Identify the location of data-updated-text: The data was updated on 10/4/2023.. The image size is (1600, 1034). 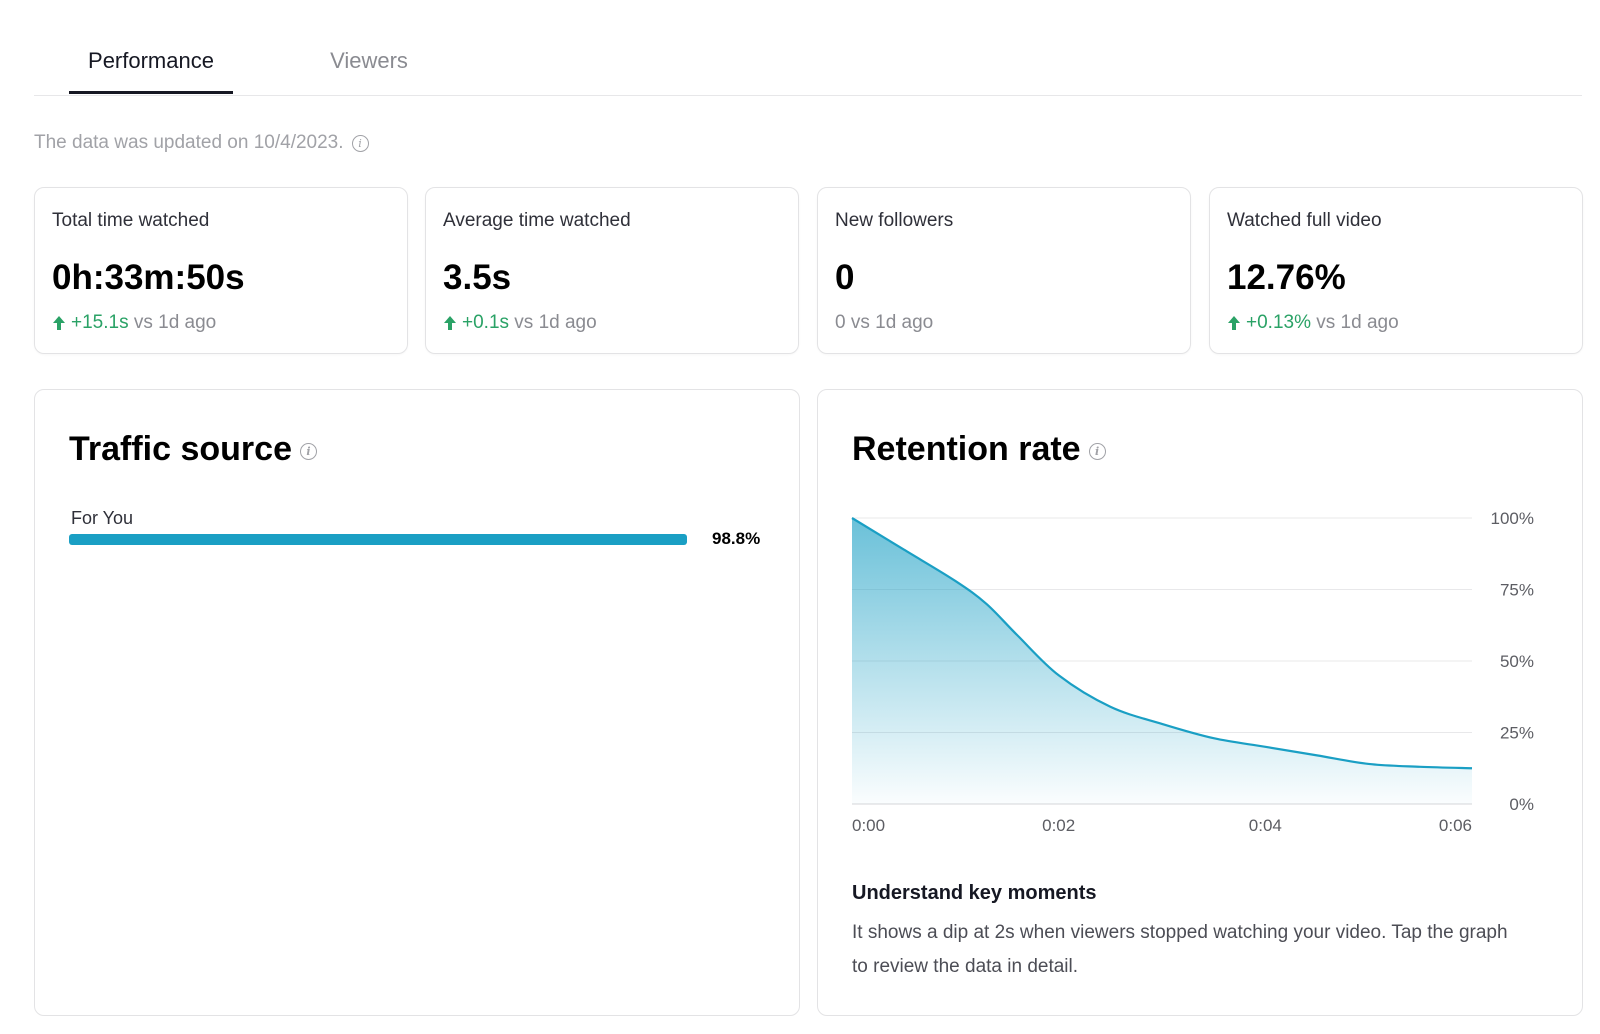
(189, 142).